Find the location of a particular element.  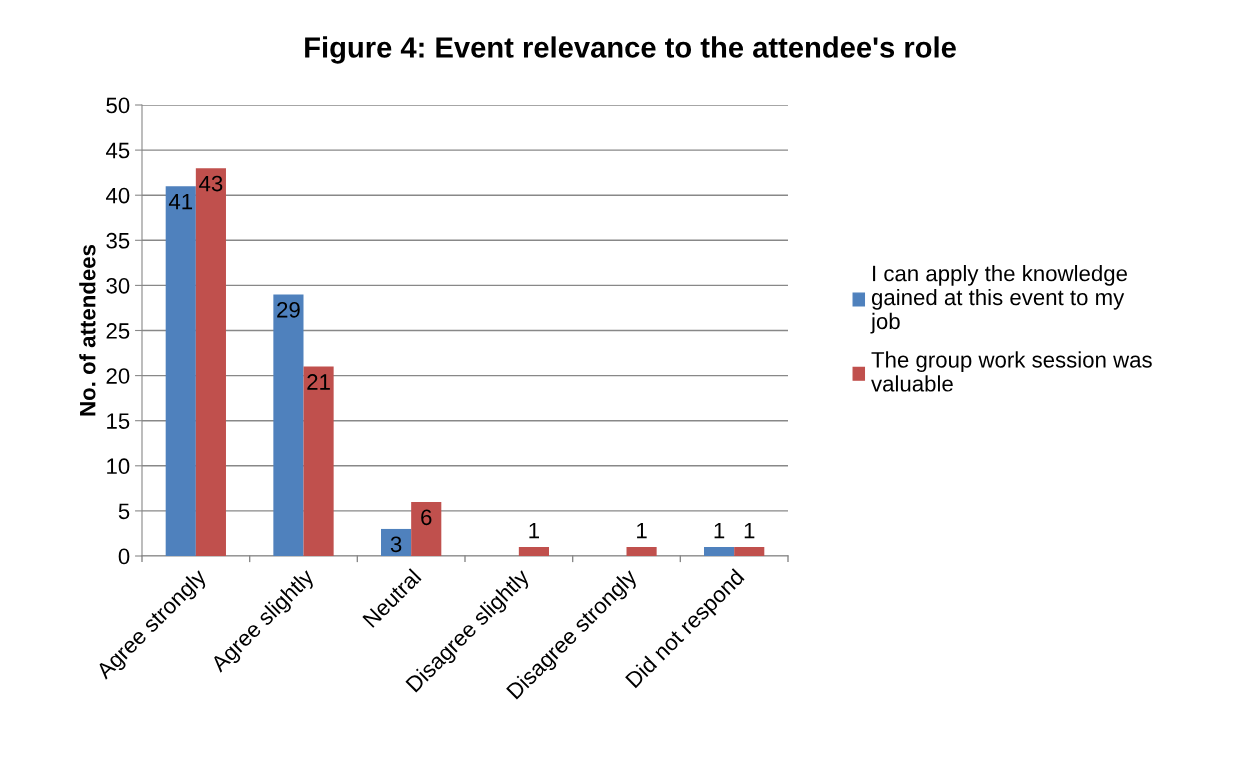

y-tick-label: 30 is located at coordinates (118, 285).